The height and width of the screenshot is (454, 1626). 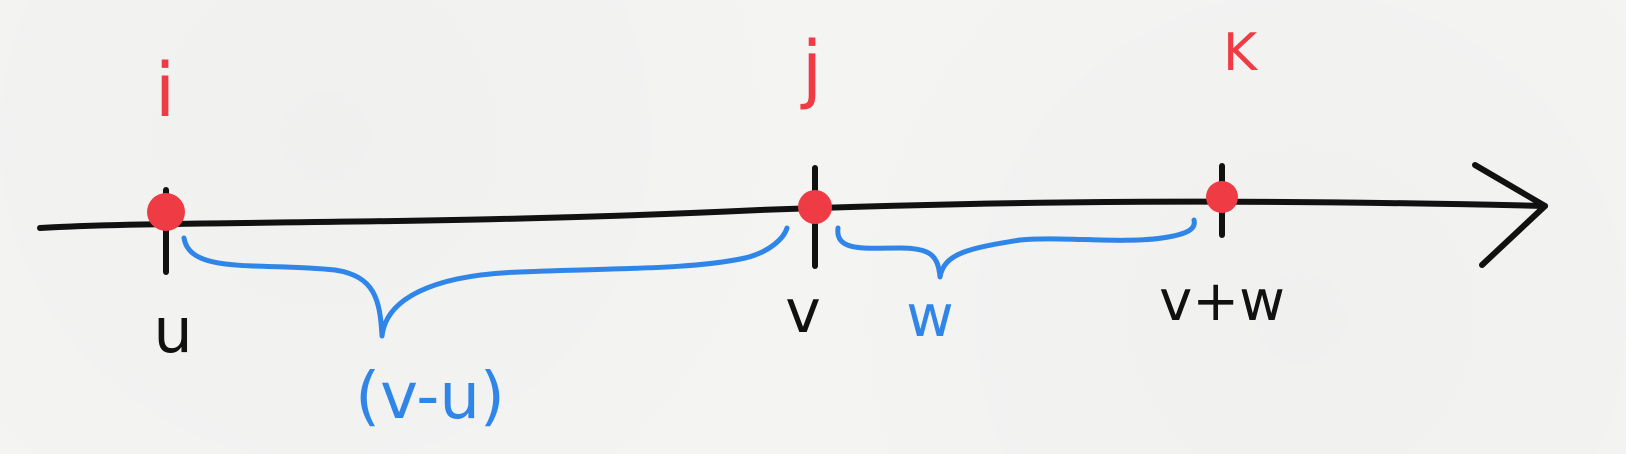 What do you see at coordinates (929, 316) in the screenshot?
I see `label-w: w` at bounding box center [929, 316].